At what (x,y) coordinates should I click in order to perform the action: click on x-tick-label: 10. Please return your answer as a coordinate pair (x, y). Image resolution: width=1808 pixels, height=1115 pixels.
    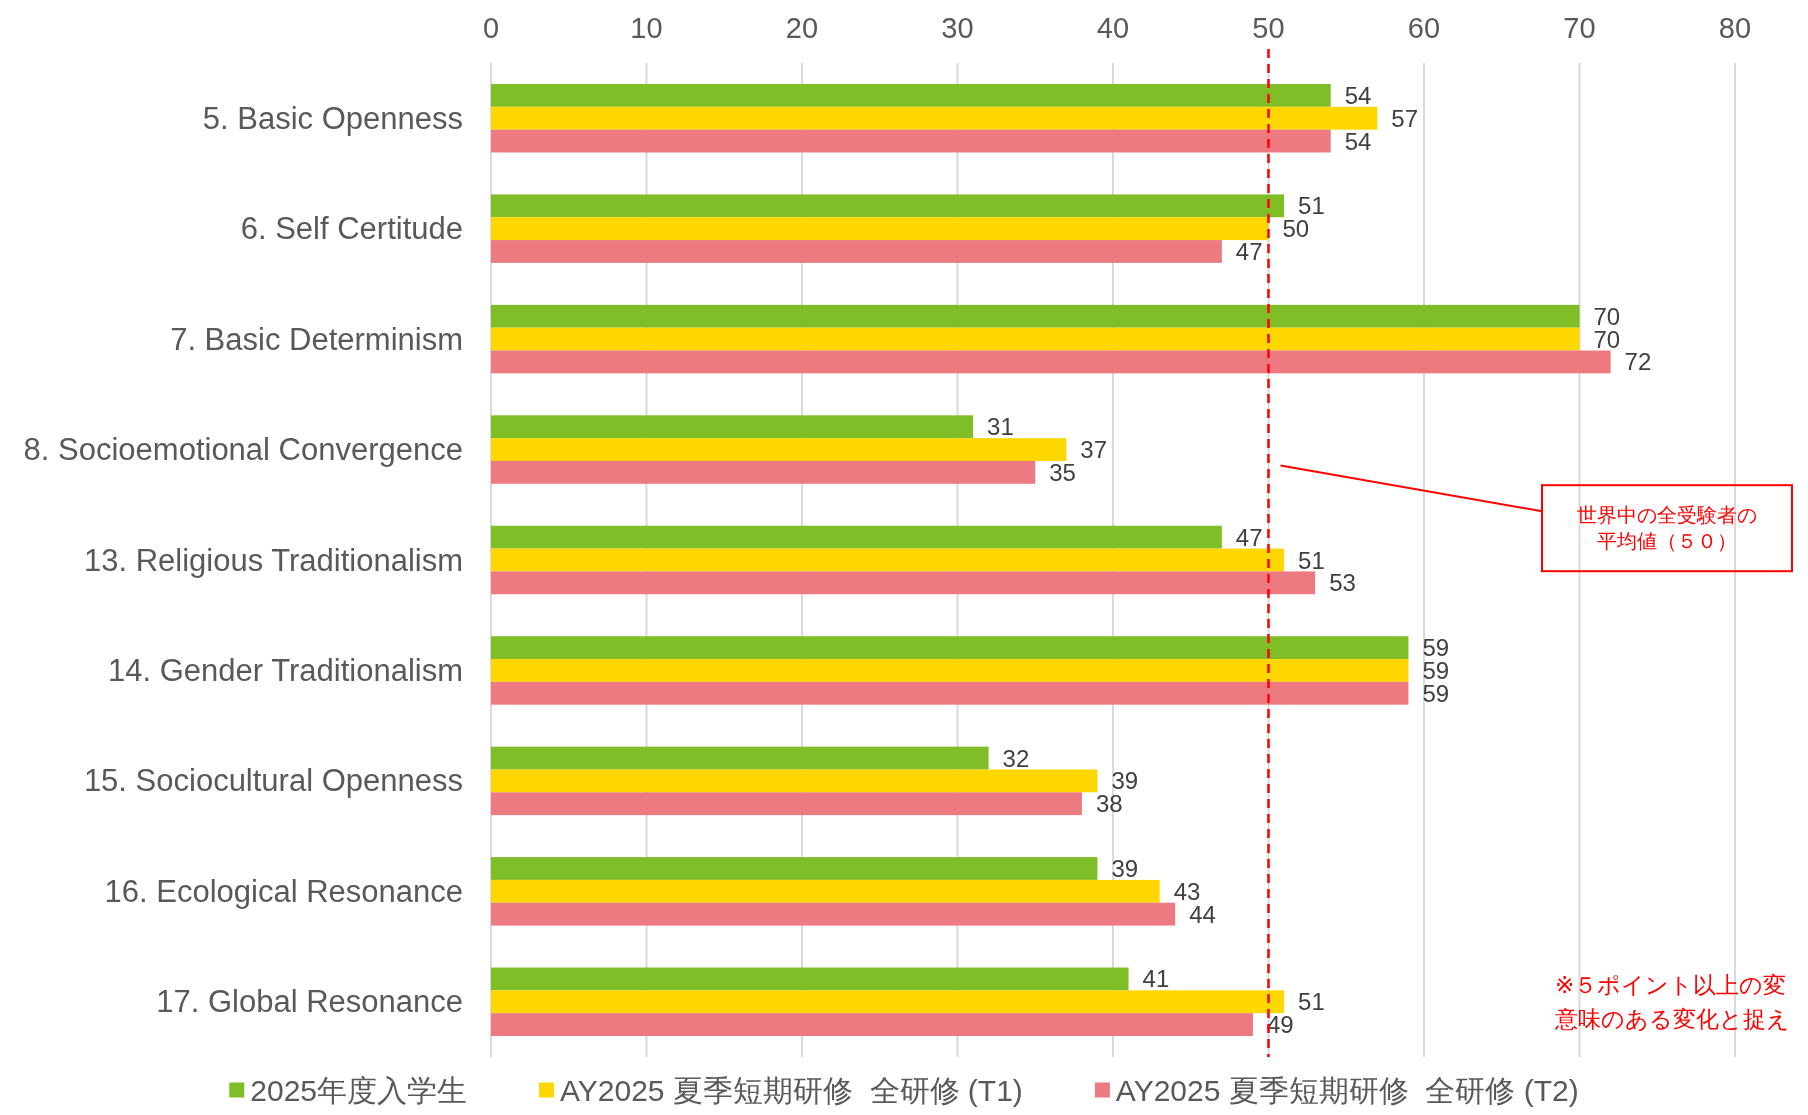
    Looking at the image, I should click on (646, 28).